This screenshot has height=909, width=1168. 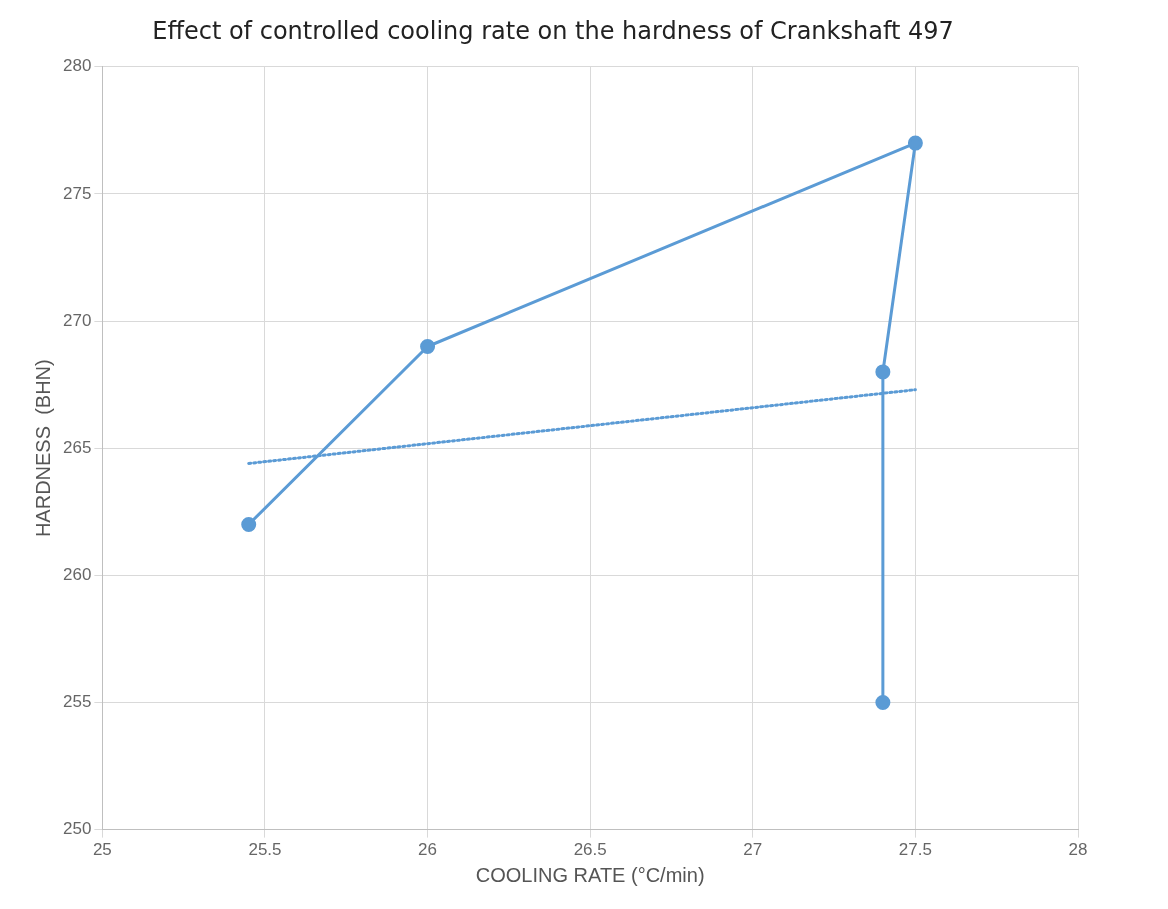 What do you see at coordinates (428, 850) in the screenshot?
I see `x-tick-label: 26` at bounding box center [428, 850].